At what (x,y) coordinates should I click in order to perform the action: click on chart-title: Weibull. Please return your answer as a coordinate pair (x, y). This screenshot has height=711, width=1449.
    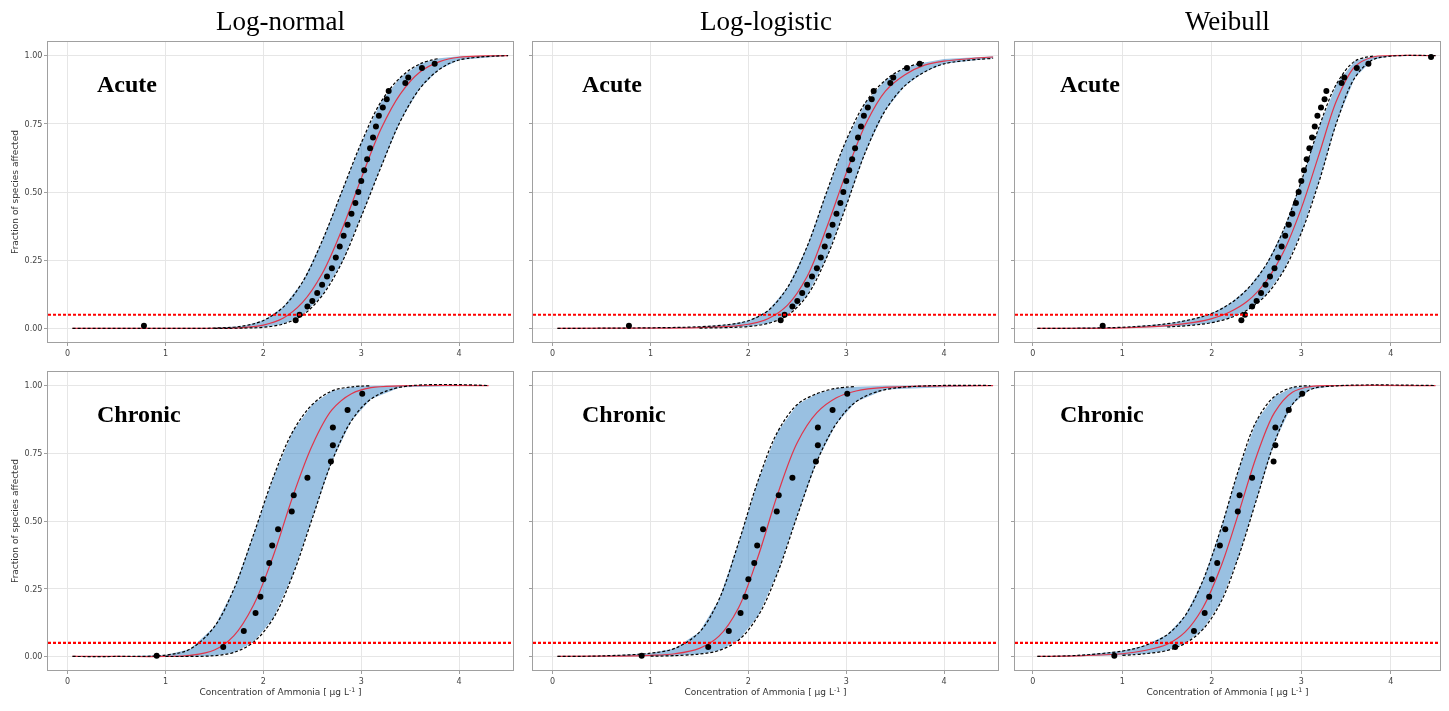
    Looking at the image, I should click on (1227, 21).